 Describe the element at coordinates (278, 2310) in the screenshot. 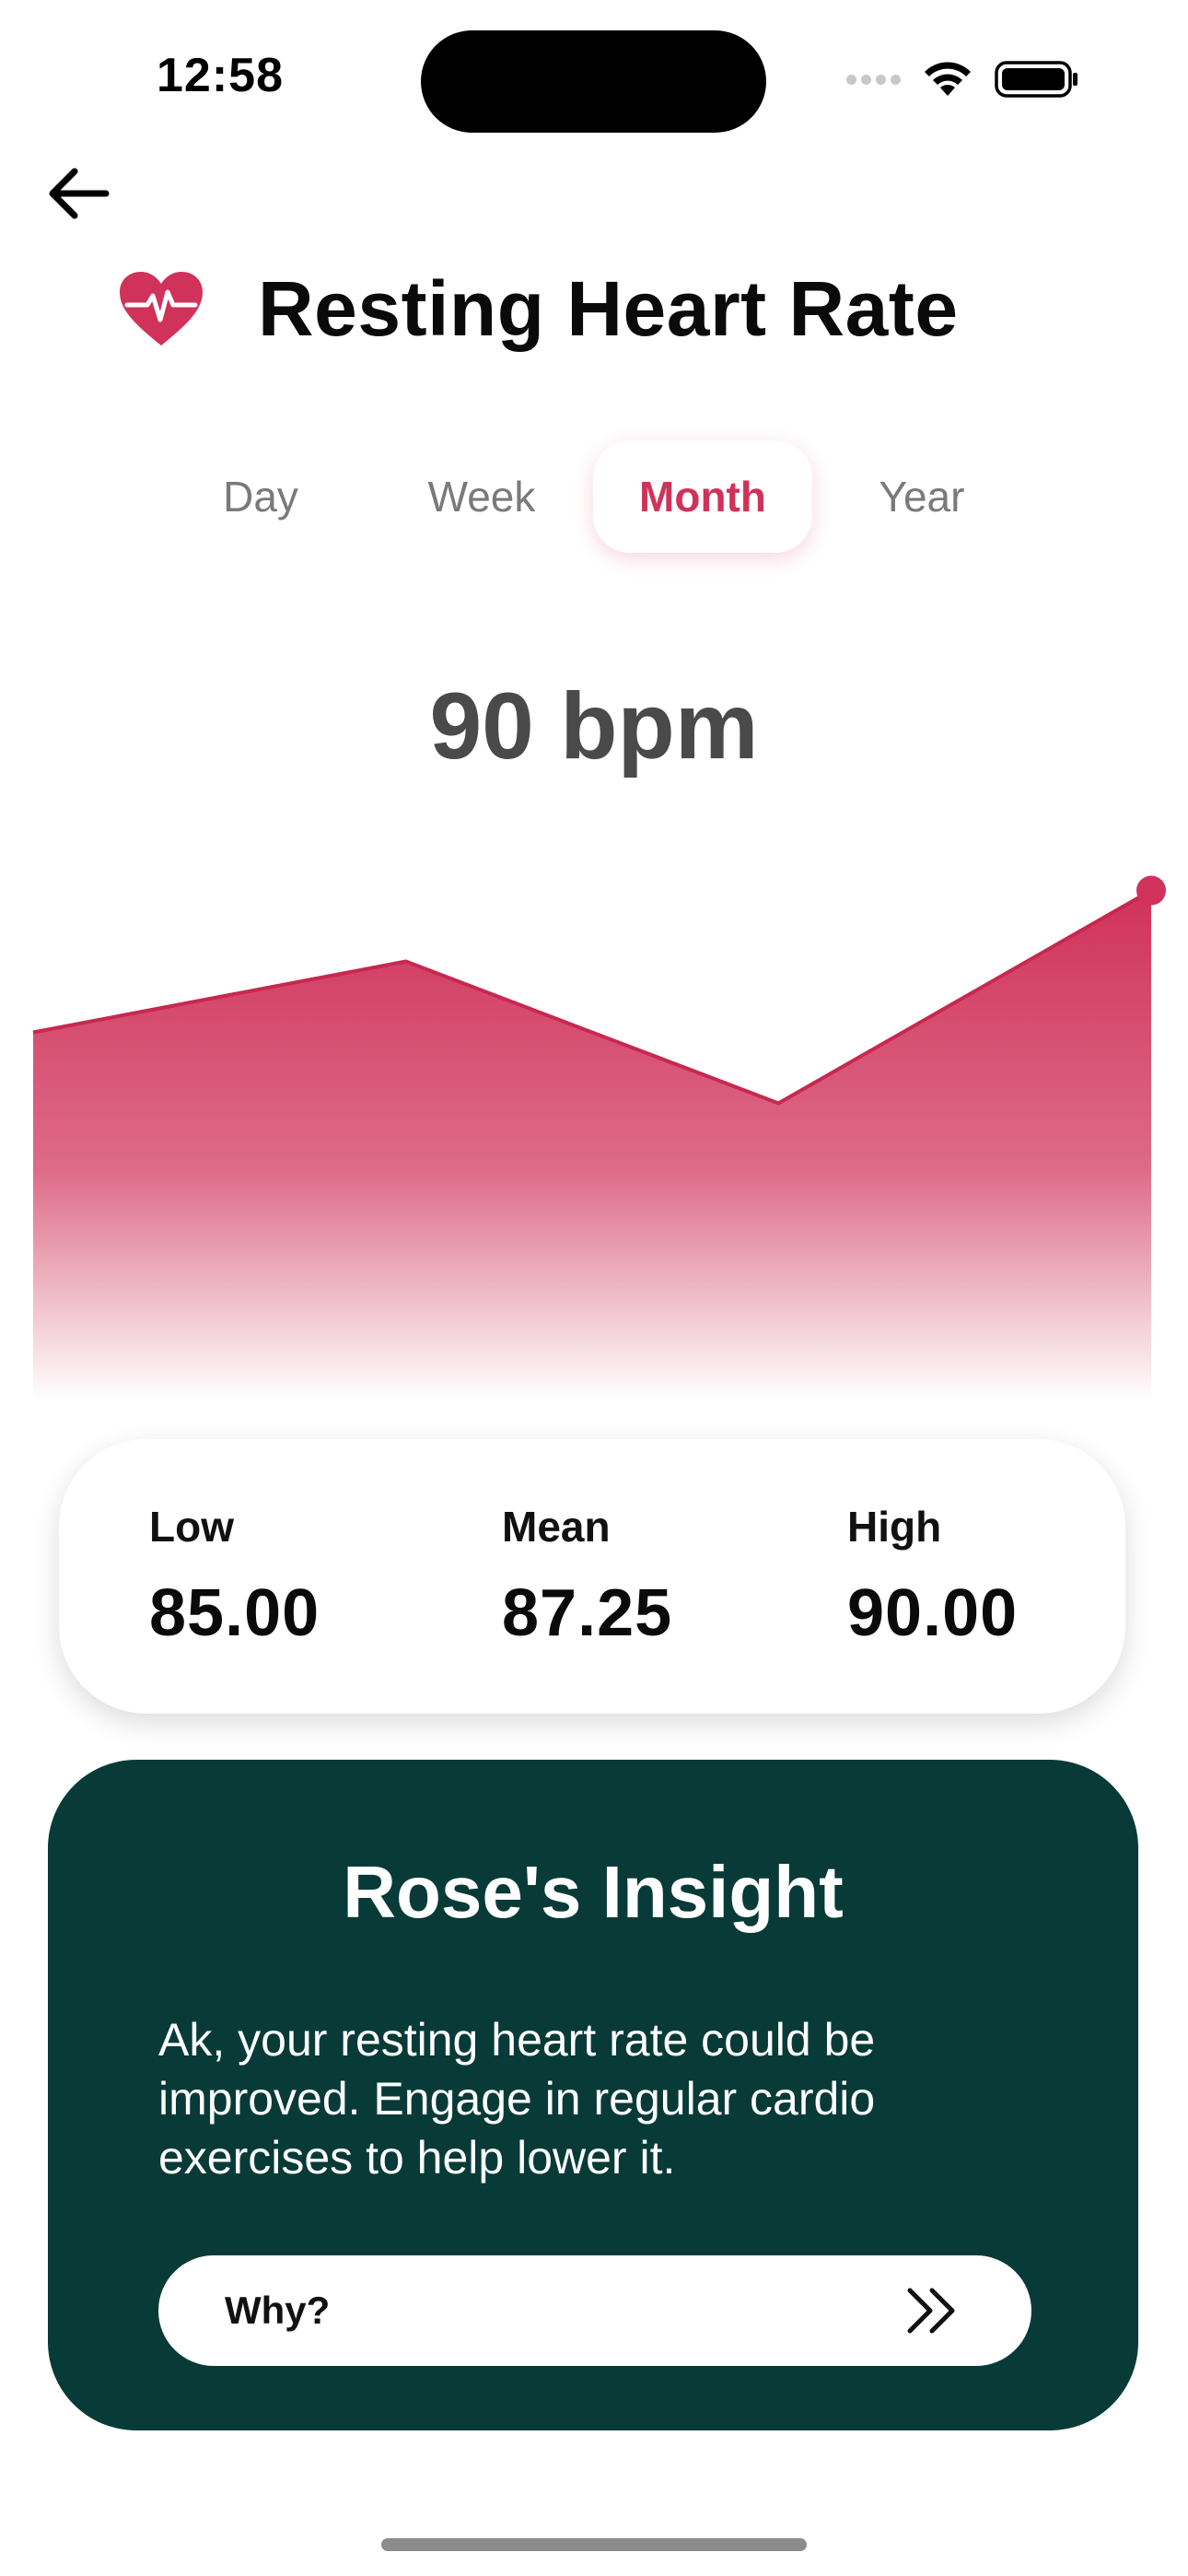

I see `why-button-label: Why?` at that location.